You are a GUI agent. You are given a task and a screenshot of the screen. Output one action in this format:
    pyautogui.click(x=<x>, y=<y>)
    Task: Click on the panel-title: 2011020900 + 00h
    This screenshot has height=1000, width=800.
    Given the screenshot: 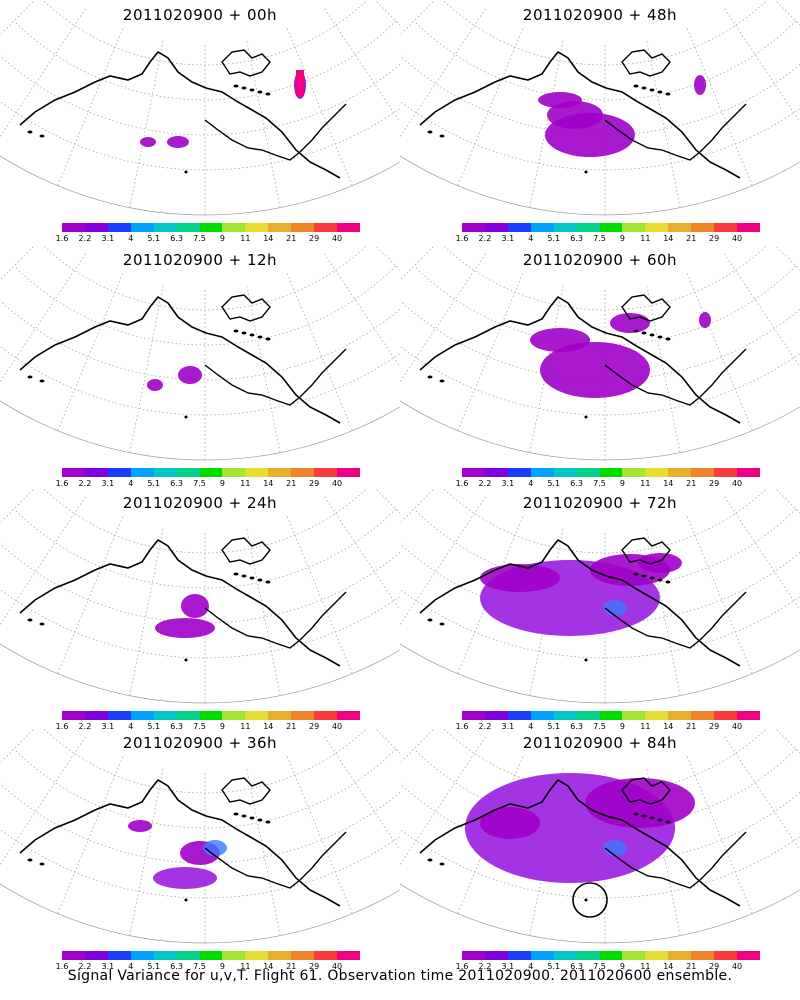 What is the action you would take?
    pyautogui.click(x=200, y=15)
    